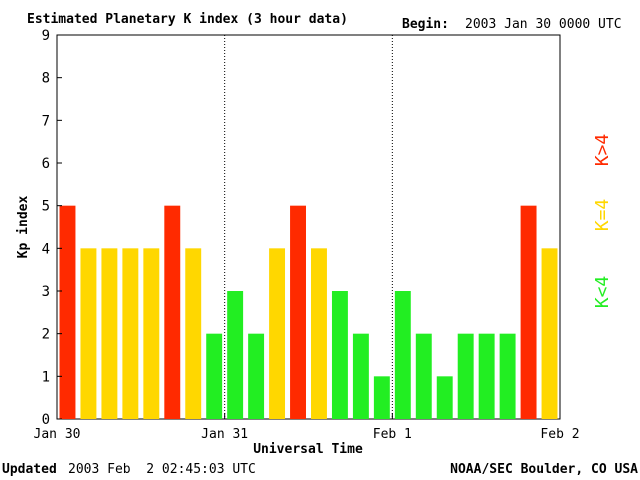 The width and height of the screenshot is (640, 480). I want to click on y-tick-label: 8, so click(46, 79).